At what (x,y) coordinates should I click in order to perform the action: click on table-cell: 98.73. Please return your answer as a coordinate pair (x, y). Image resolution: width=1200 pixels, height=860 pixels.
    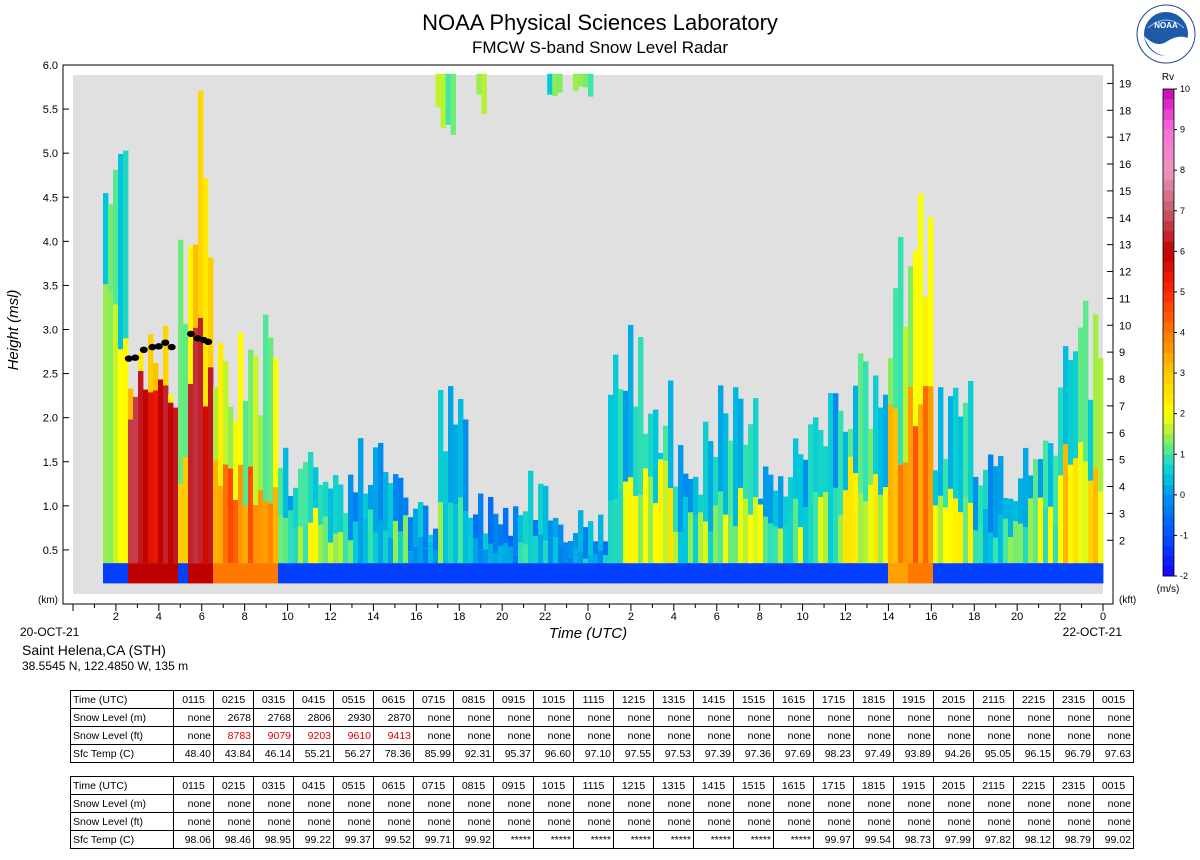
    Looking at the image, I should click on (913, 839).